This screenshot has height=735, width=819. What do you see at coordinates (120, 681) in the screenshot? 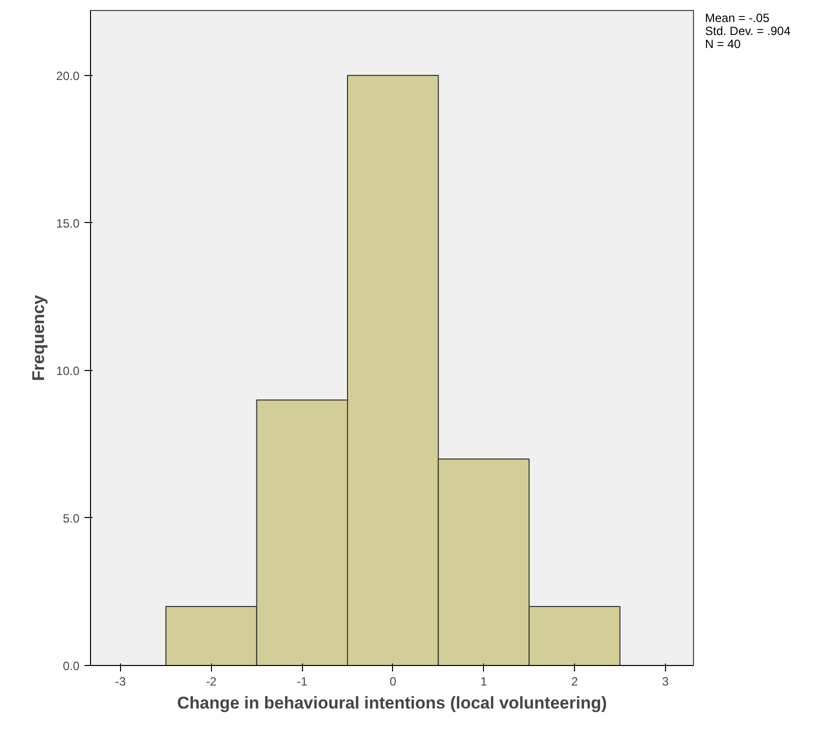
I see `x-tick-label: -3` at bounding box center [120, 681].